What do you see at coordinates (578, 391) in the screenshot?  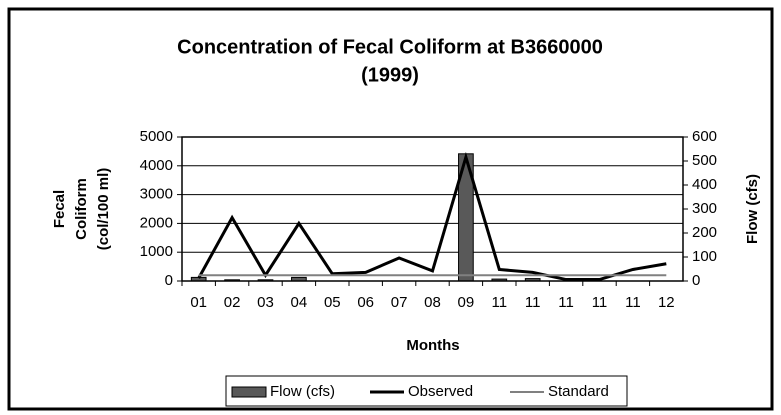 I see `legend-label: Standard` at bounding box center [578, 391].